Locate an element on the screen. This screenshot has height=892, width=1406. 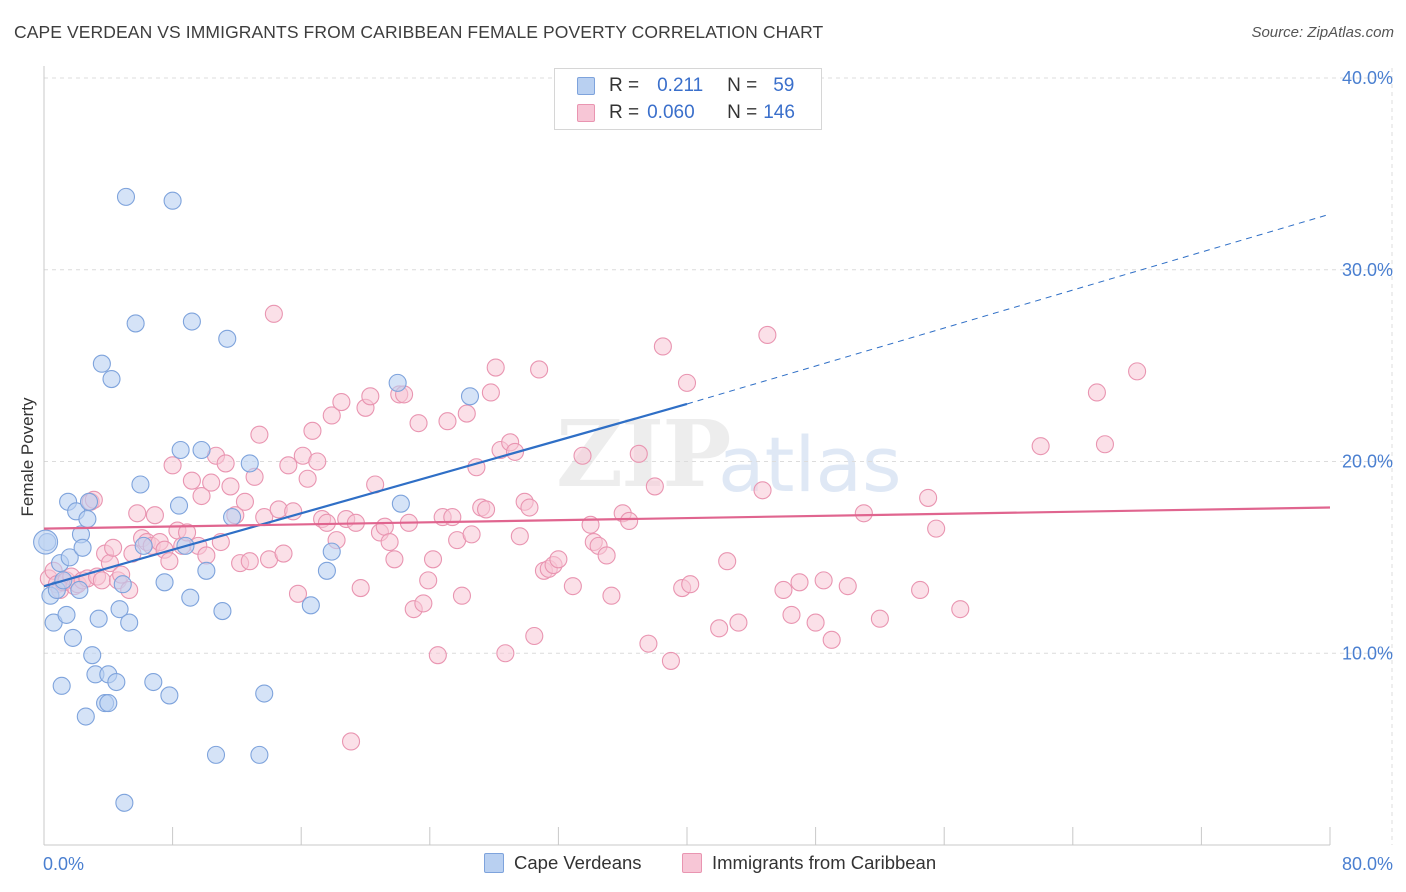
y-tick-label: 20.0% is located at coordinates (1367, 462).